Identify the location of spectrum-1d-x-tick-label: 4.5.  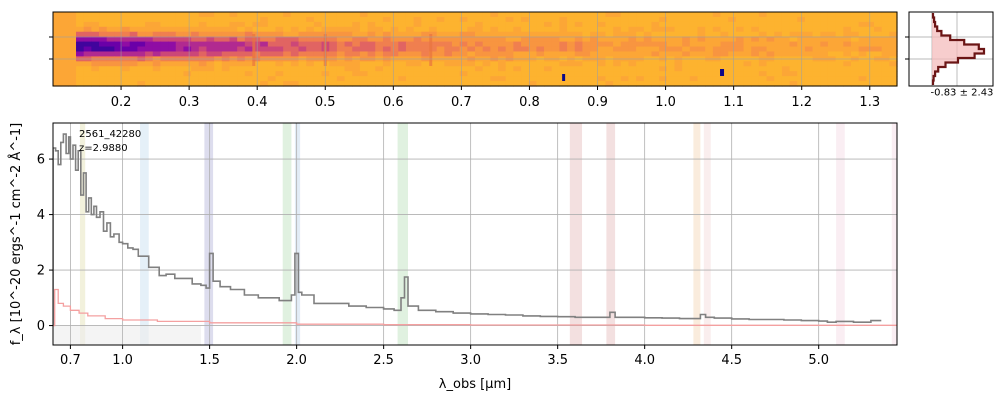
(731, 360).